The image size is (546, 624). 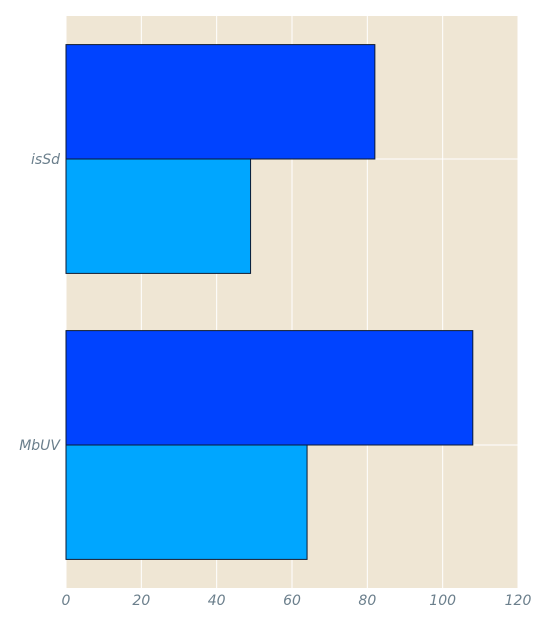 I want to click on x-tick-label-20: 20, so click(x=141, y=601).